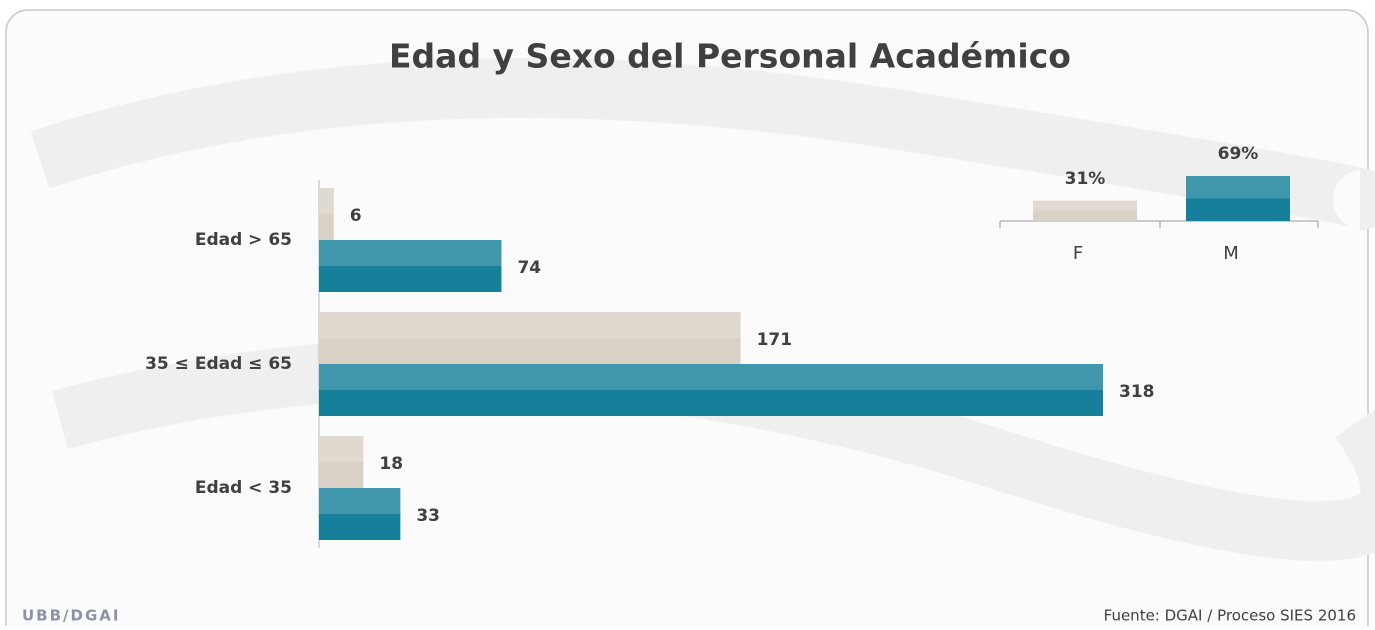  Describe the element at coordinates (243, 488) in the screenshot. I see `y-tick-label: Edad < 35` at that location.